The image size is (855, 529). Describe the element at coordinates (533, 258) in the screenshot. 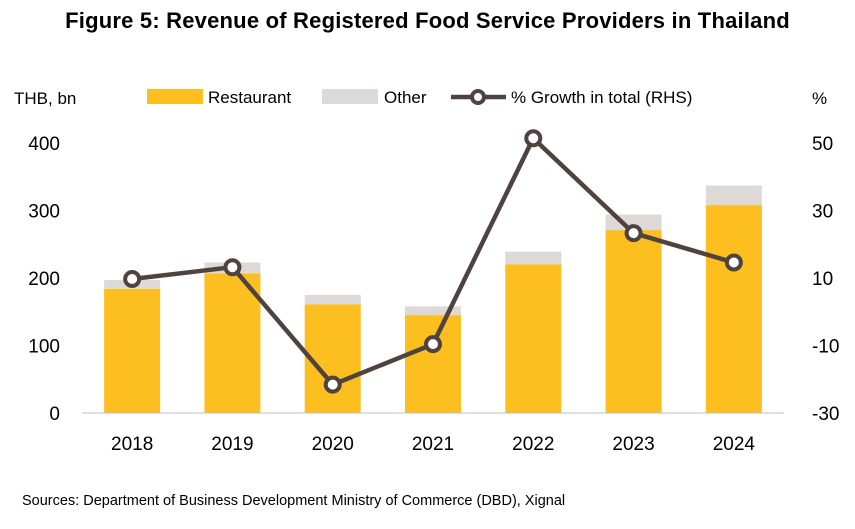

I see `bar-other-2022` at that location.